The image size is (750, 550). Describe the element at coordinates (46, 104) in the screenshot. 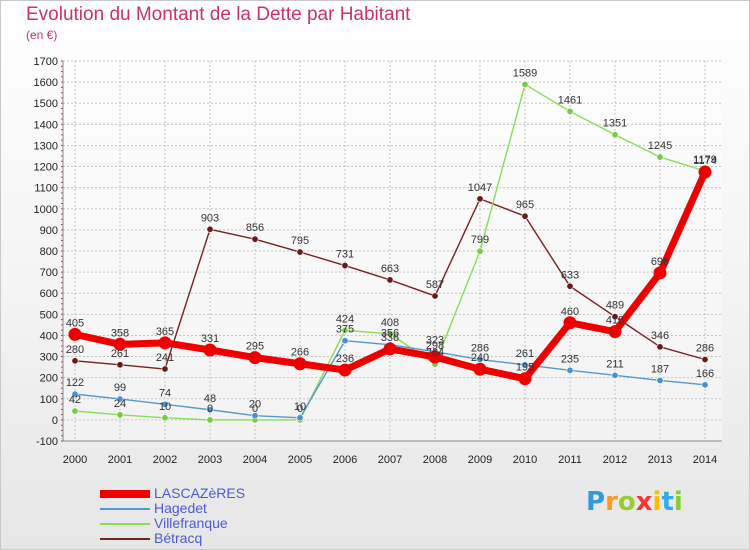

I see `y-tick-label: 1500` at that location.